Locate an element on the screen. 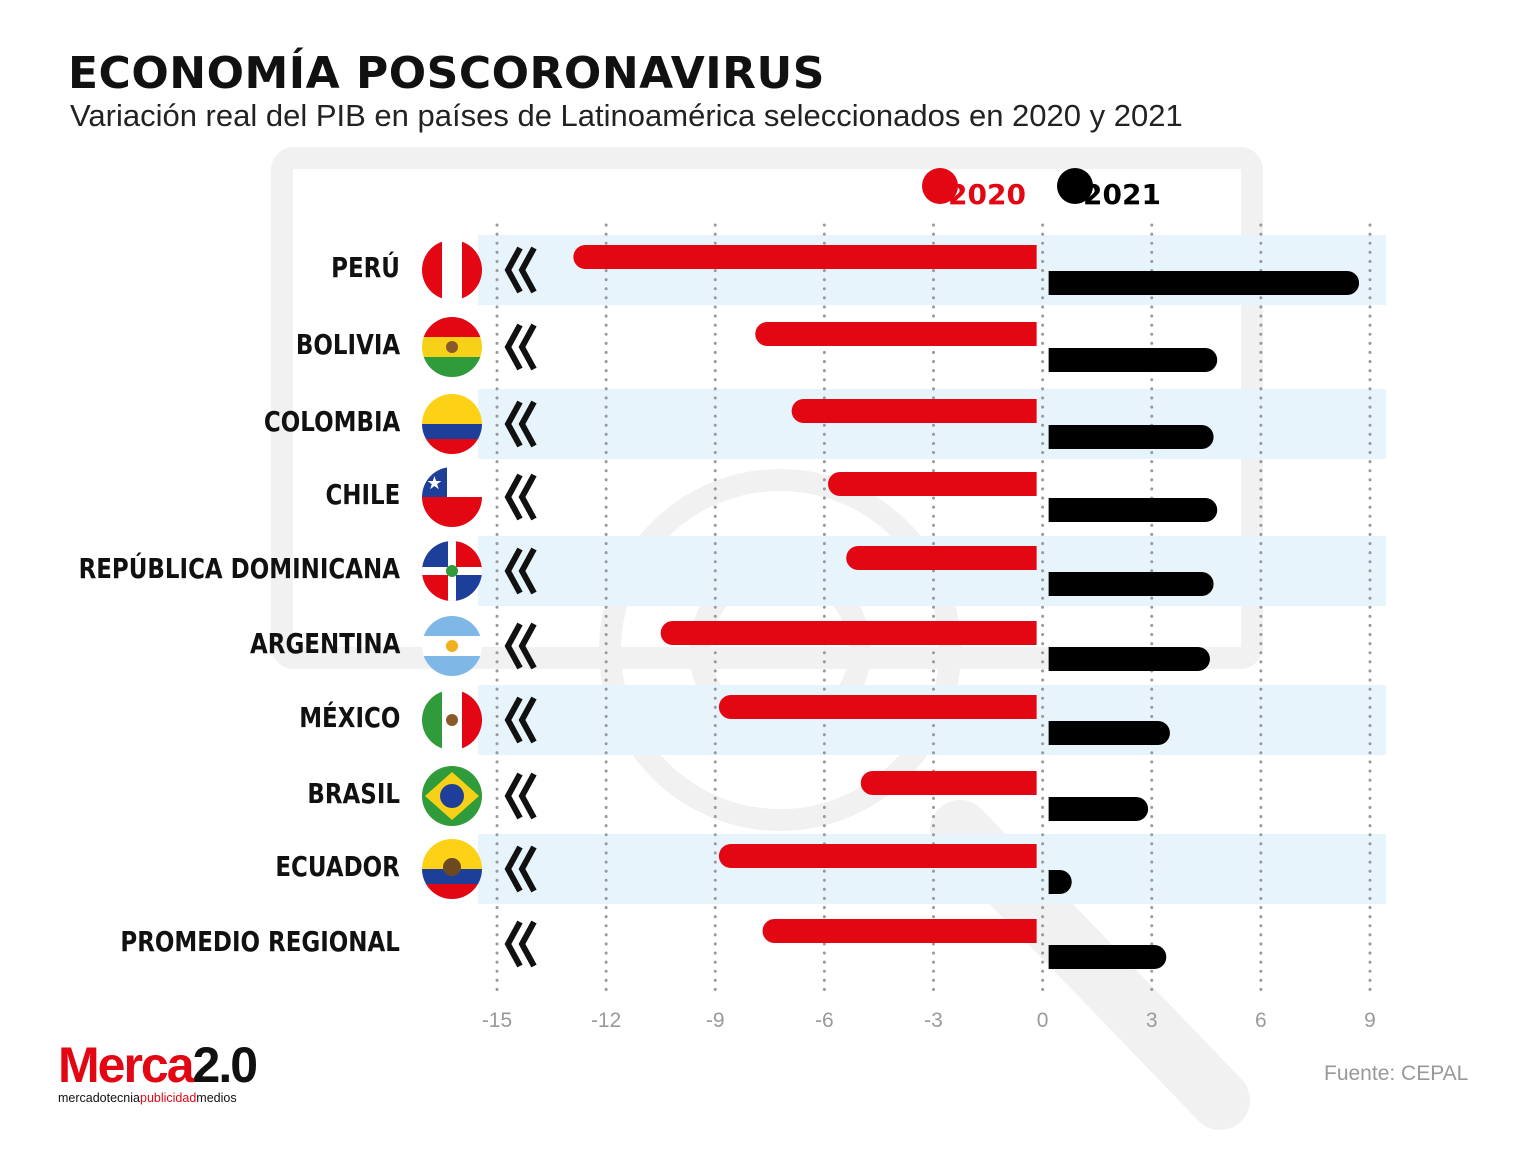  logo-tagline-1: mercadotecnia is located at coordinates (99, 1098).